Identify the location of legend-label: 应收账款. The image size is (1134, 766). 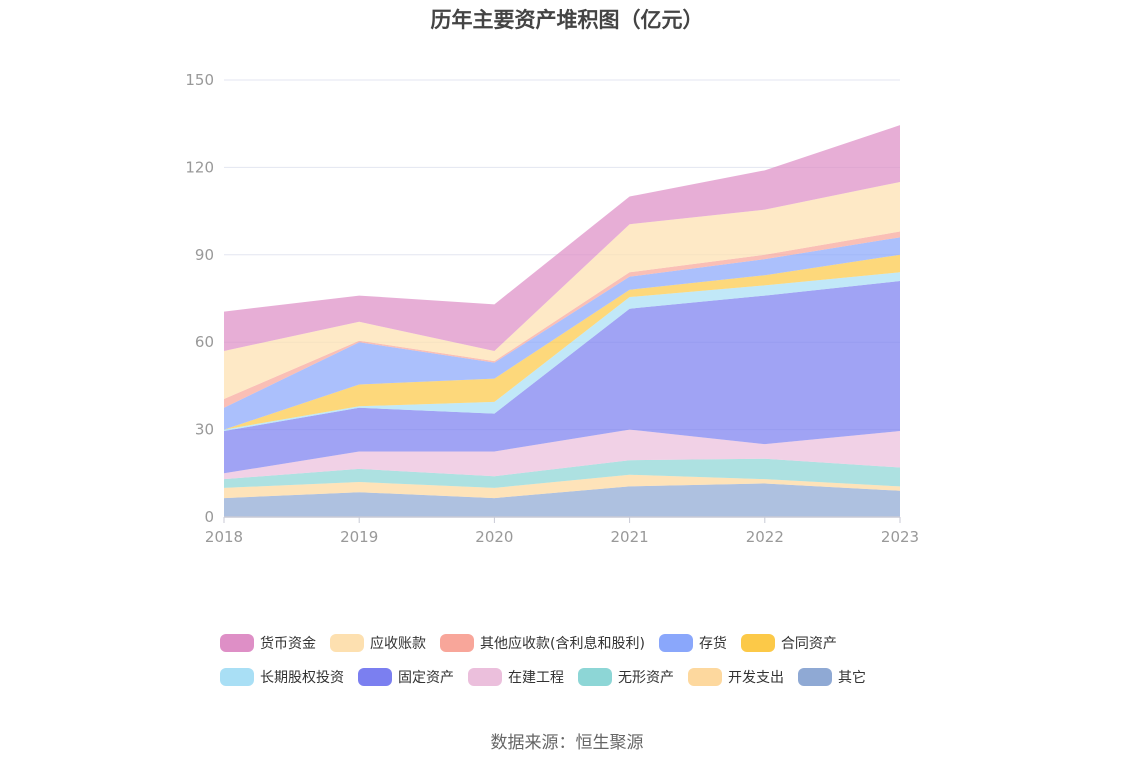
(398, 644).